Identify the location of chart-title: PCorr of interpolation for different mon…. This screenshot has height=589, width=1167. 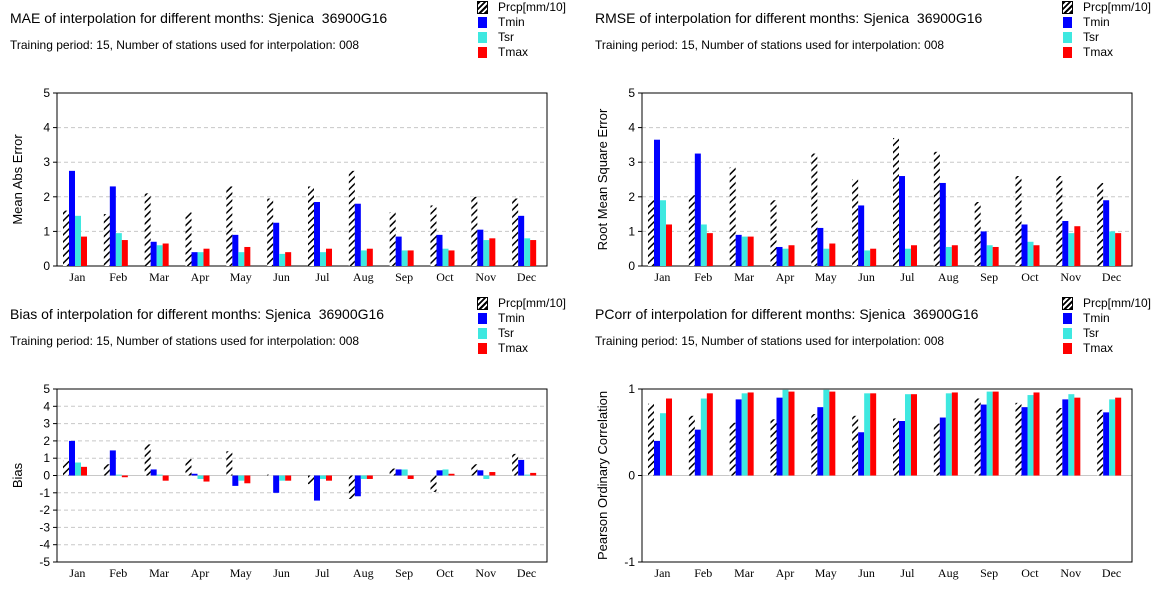
(787, 314).